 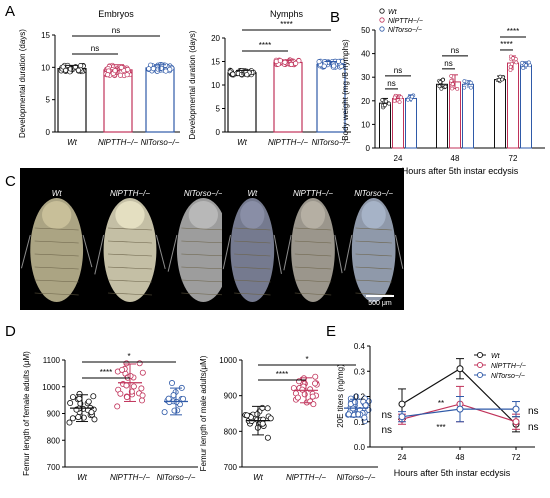 I want to click on B-y-label: Body weight (mg /8 nymphs), so click(x=345, y=90).